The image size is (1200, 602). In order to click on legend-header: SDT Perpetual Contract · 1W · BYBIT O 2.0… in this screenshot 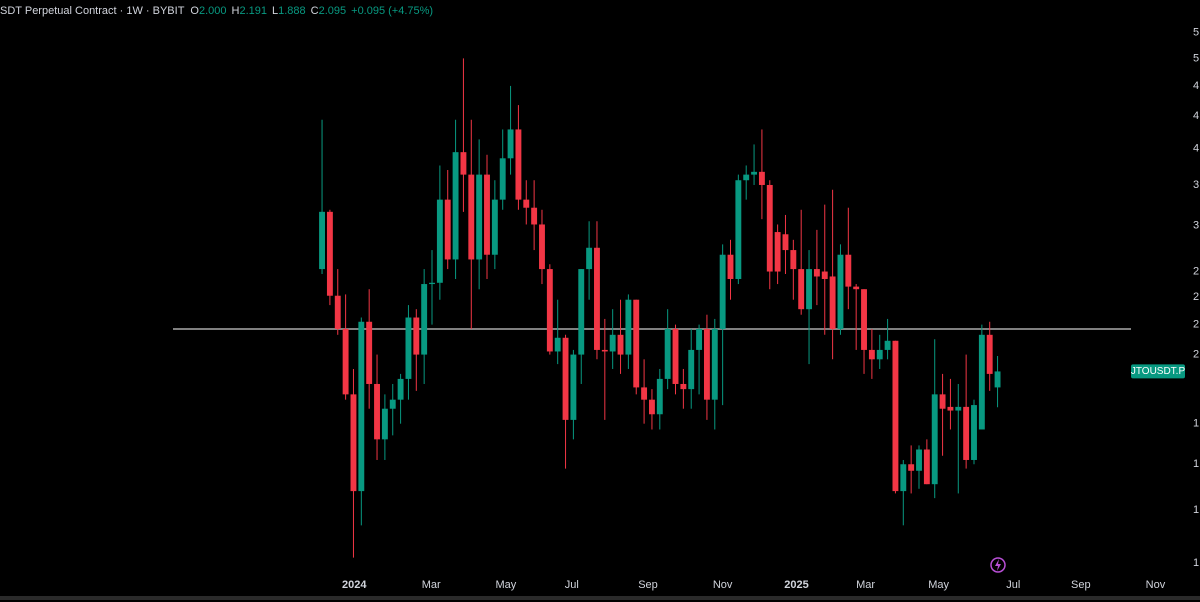, I will do `click(216, 11)`.